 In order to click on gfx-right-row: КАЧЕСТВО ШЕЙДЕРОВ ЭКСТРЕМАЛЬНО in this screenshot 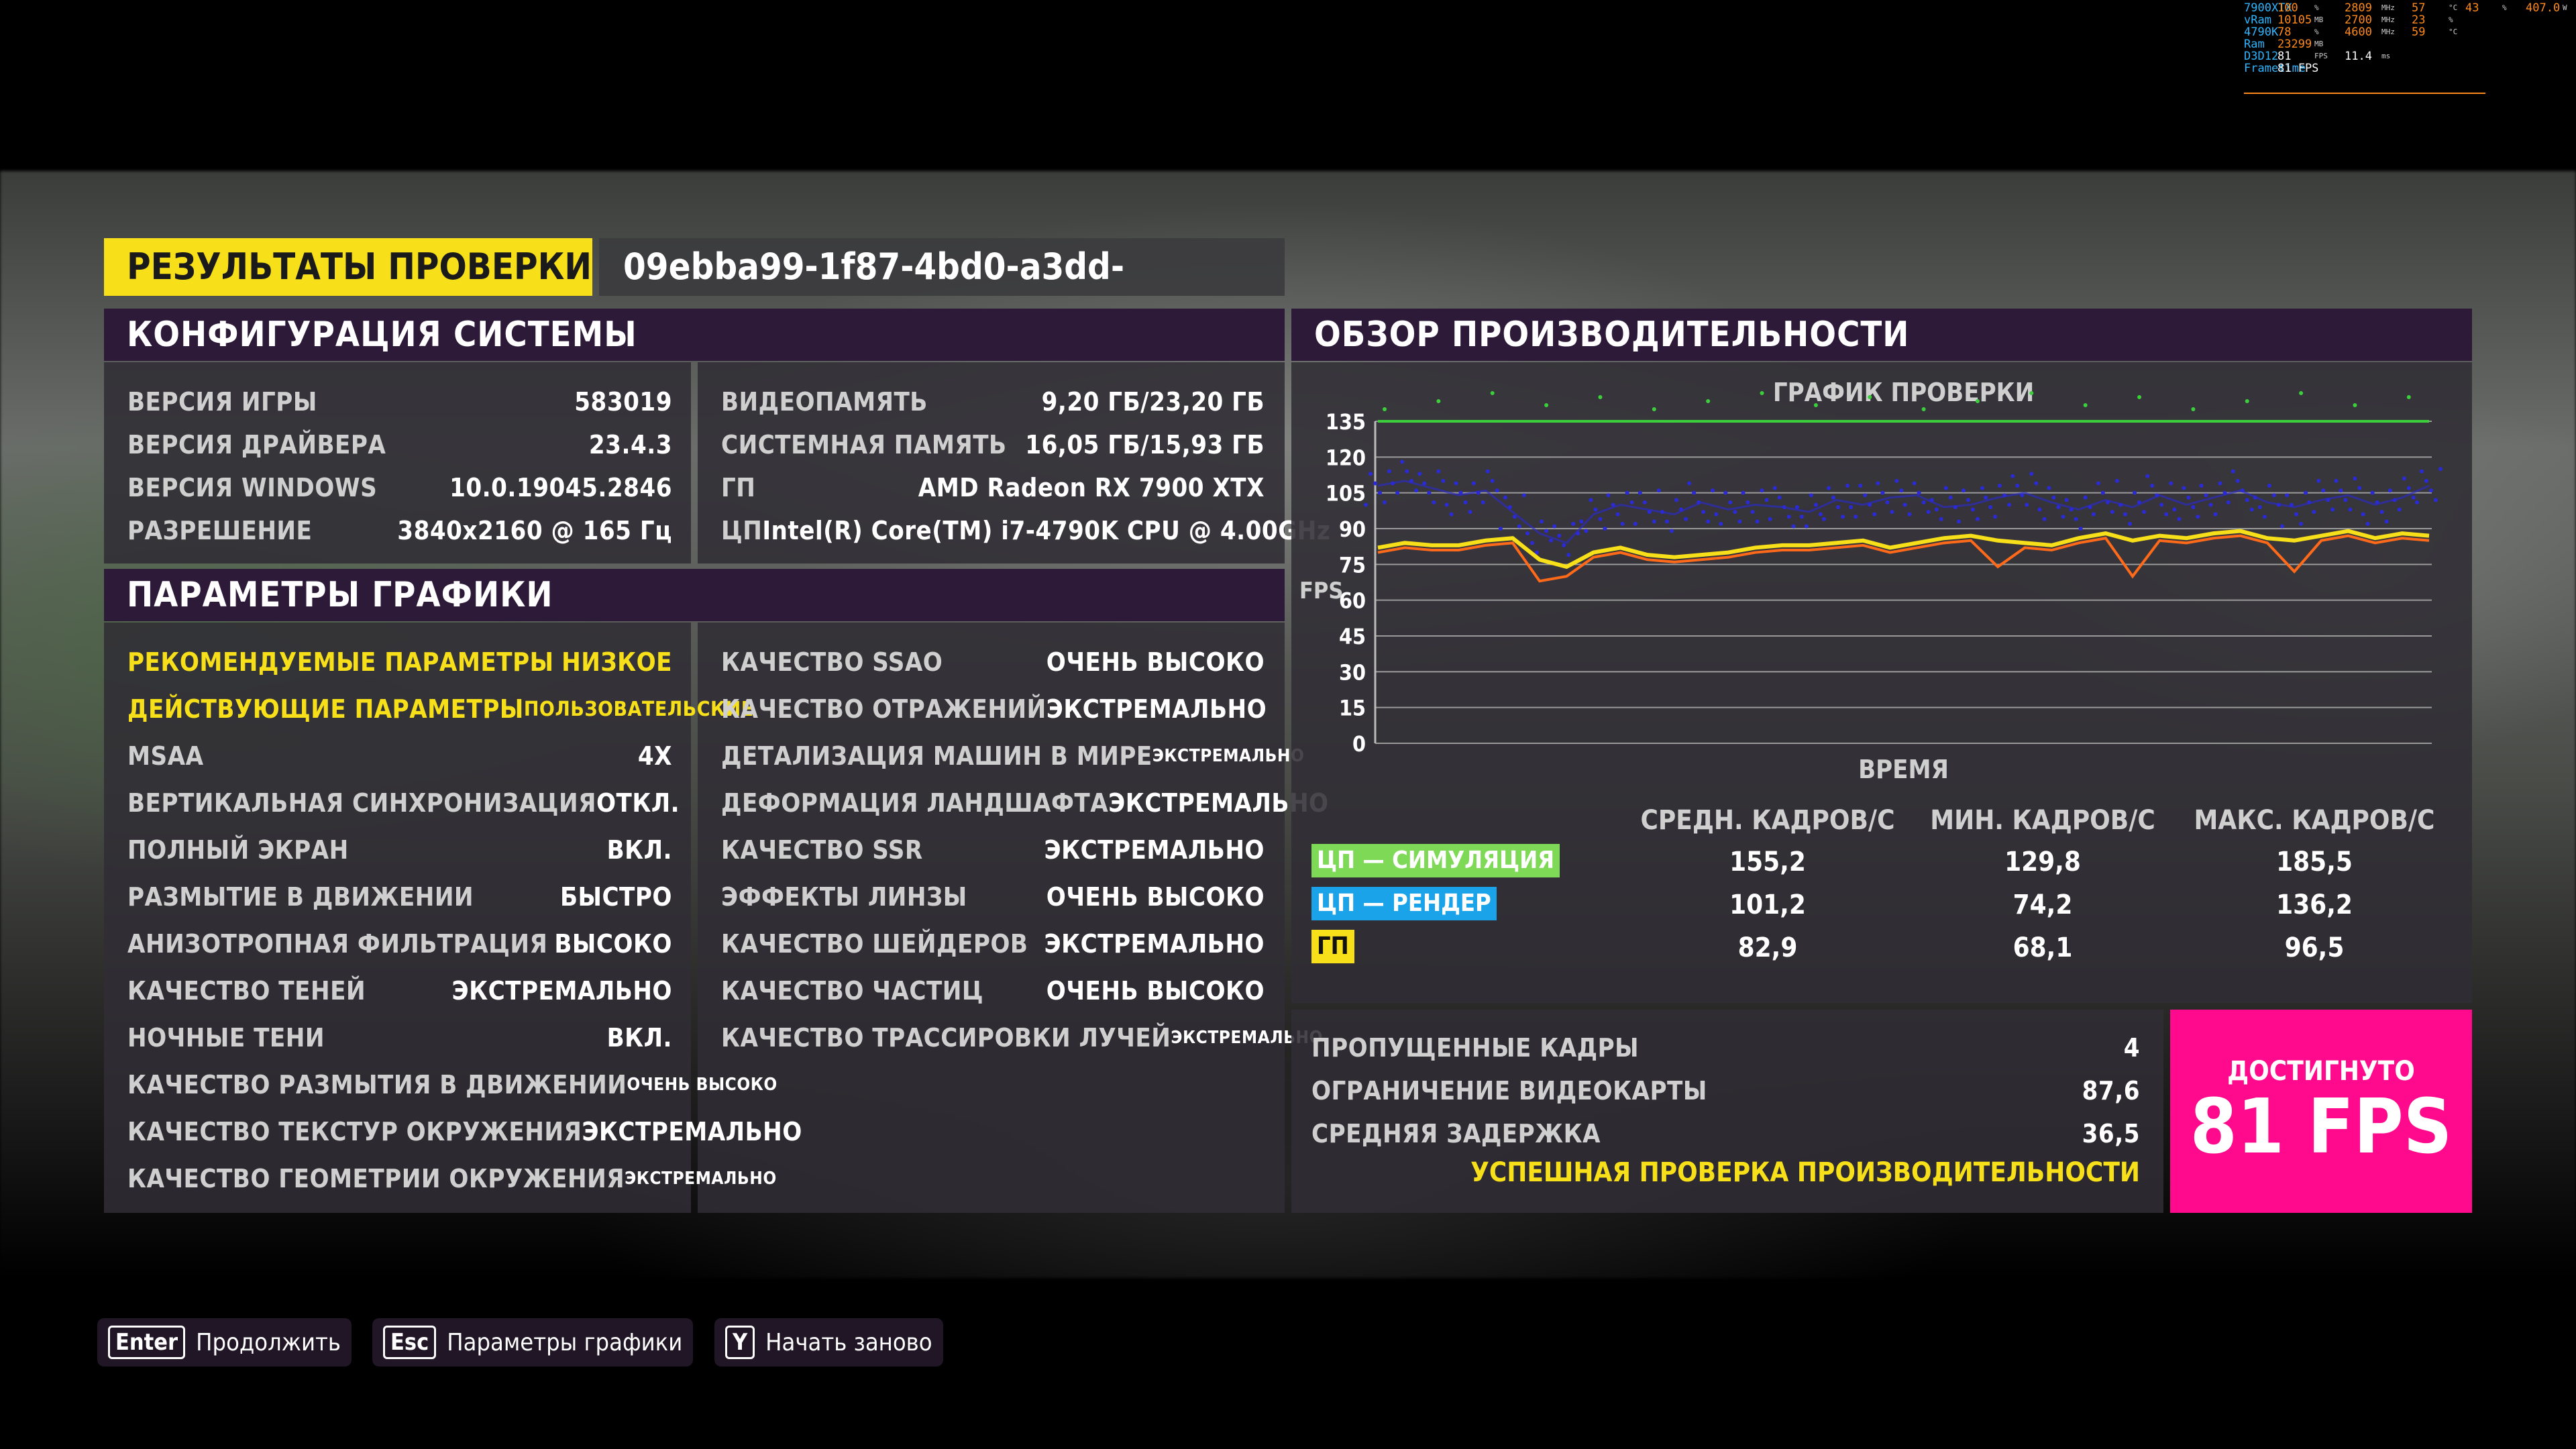, I will do `click(993, 943)`.